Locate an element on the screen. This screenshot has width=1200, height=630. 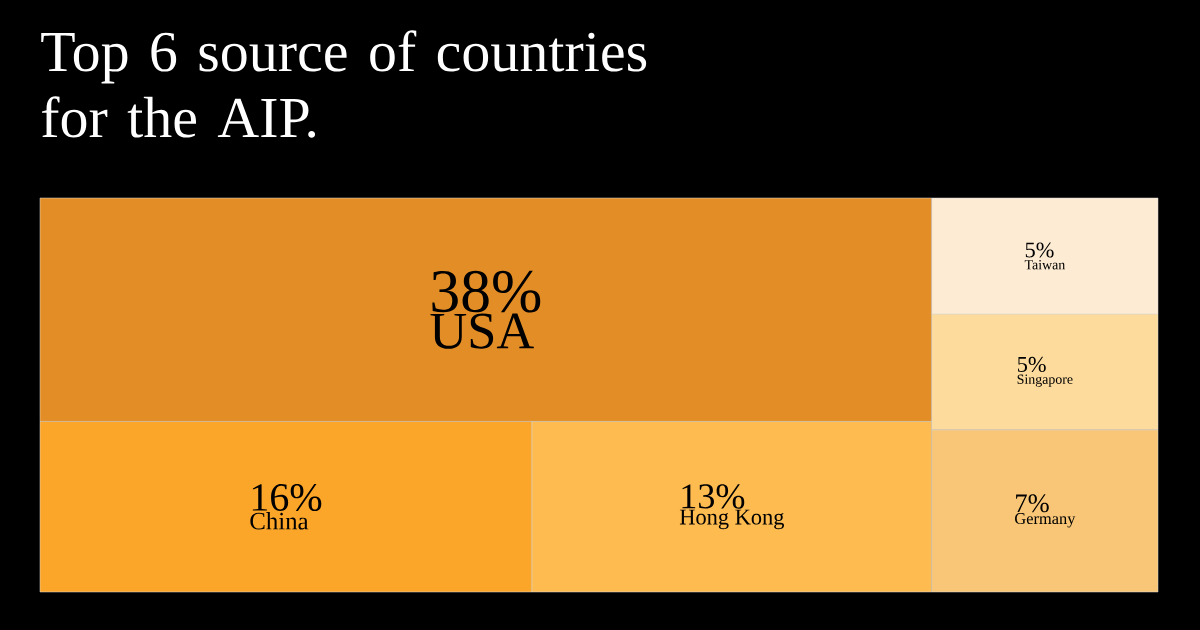
text: Top 6 source of countries for the AIP. is located at coordinates (344, 84).